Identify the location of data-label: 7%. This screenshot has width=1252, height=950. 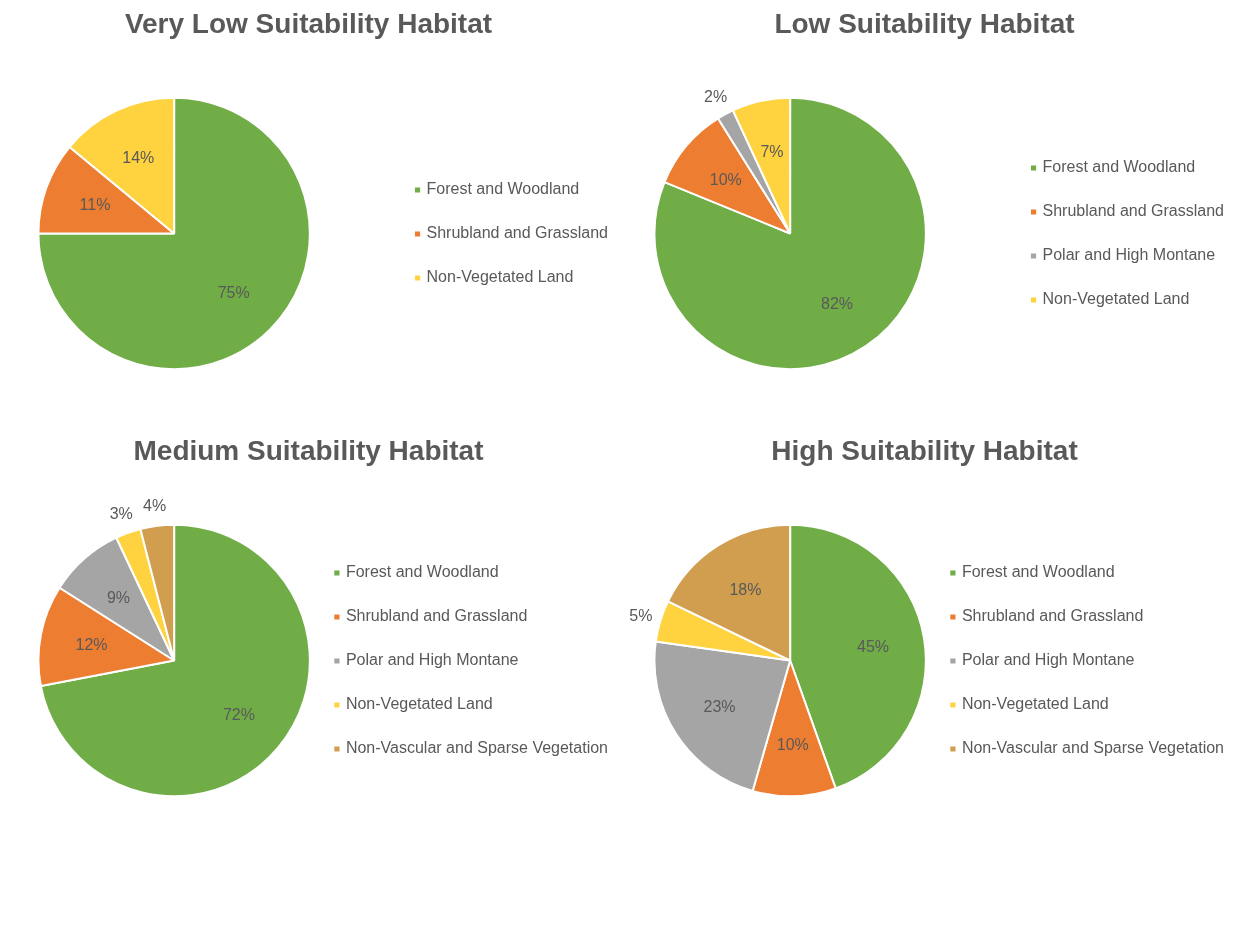
(772, 151).